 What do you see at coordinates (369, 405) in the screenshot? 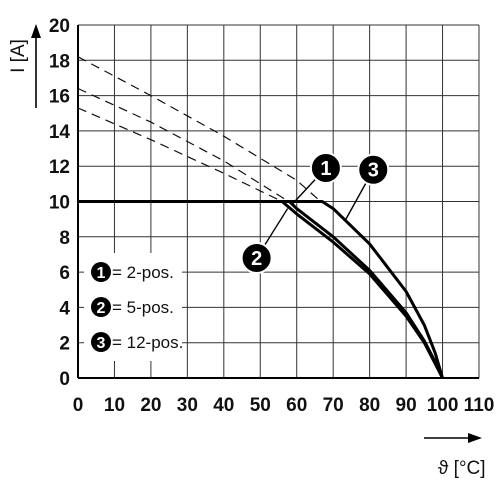
I see `x-tick-label-8: 80` at bounding box center [369, 405].